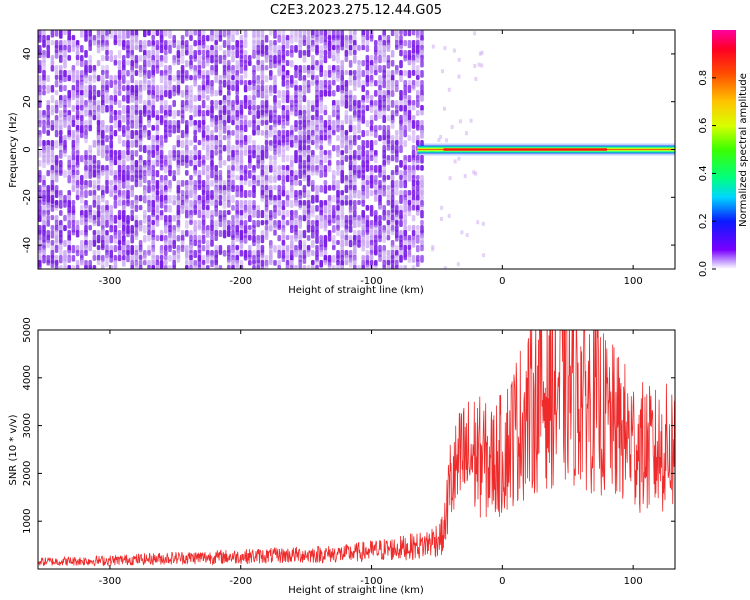 This screenshot has width=750, height=600. I want to click on y-tick-label: 0, so click(27, 149).